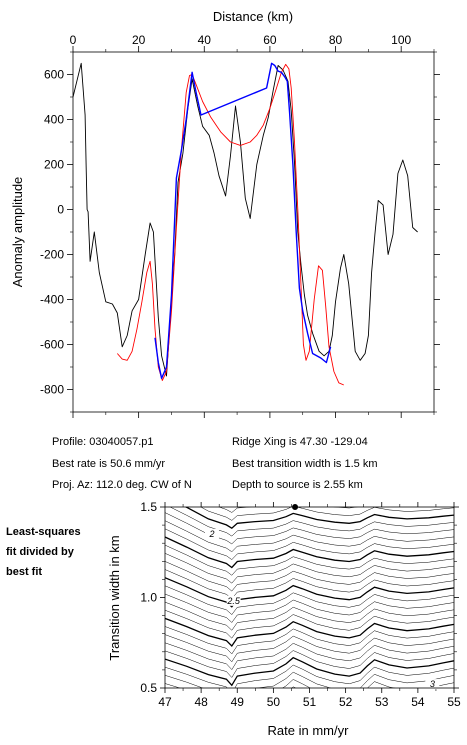  I want to click on top-x-tick-label: 40, so click(205, 40).